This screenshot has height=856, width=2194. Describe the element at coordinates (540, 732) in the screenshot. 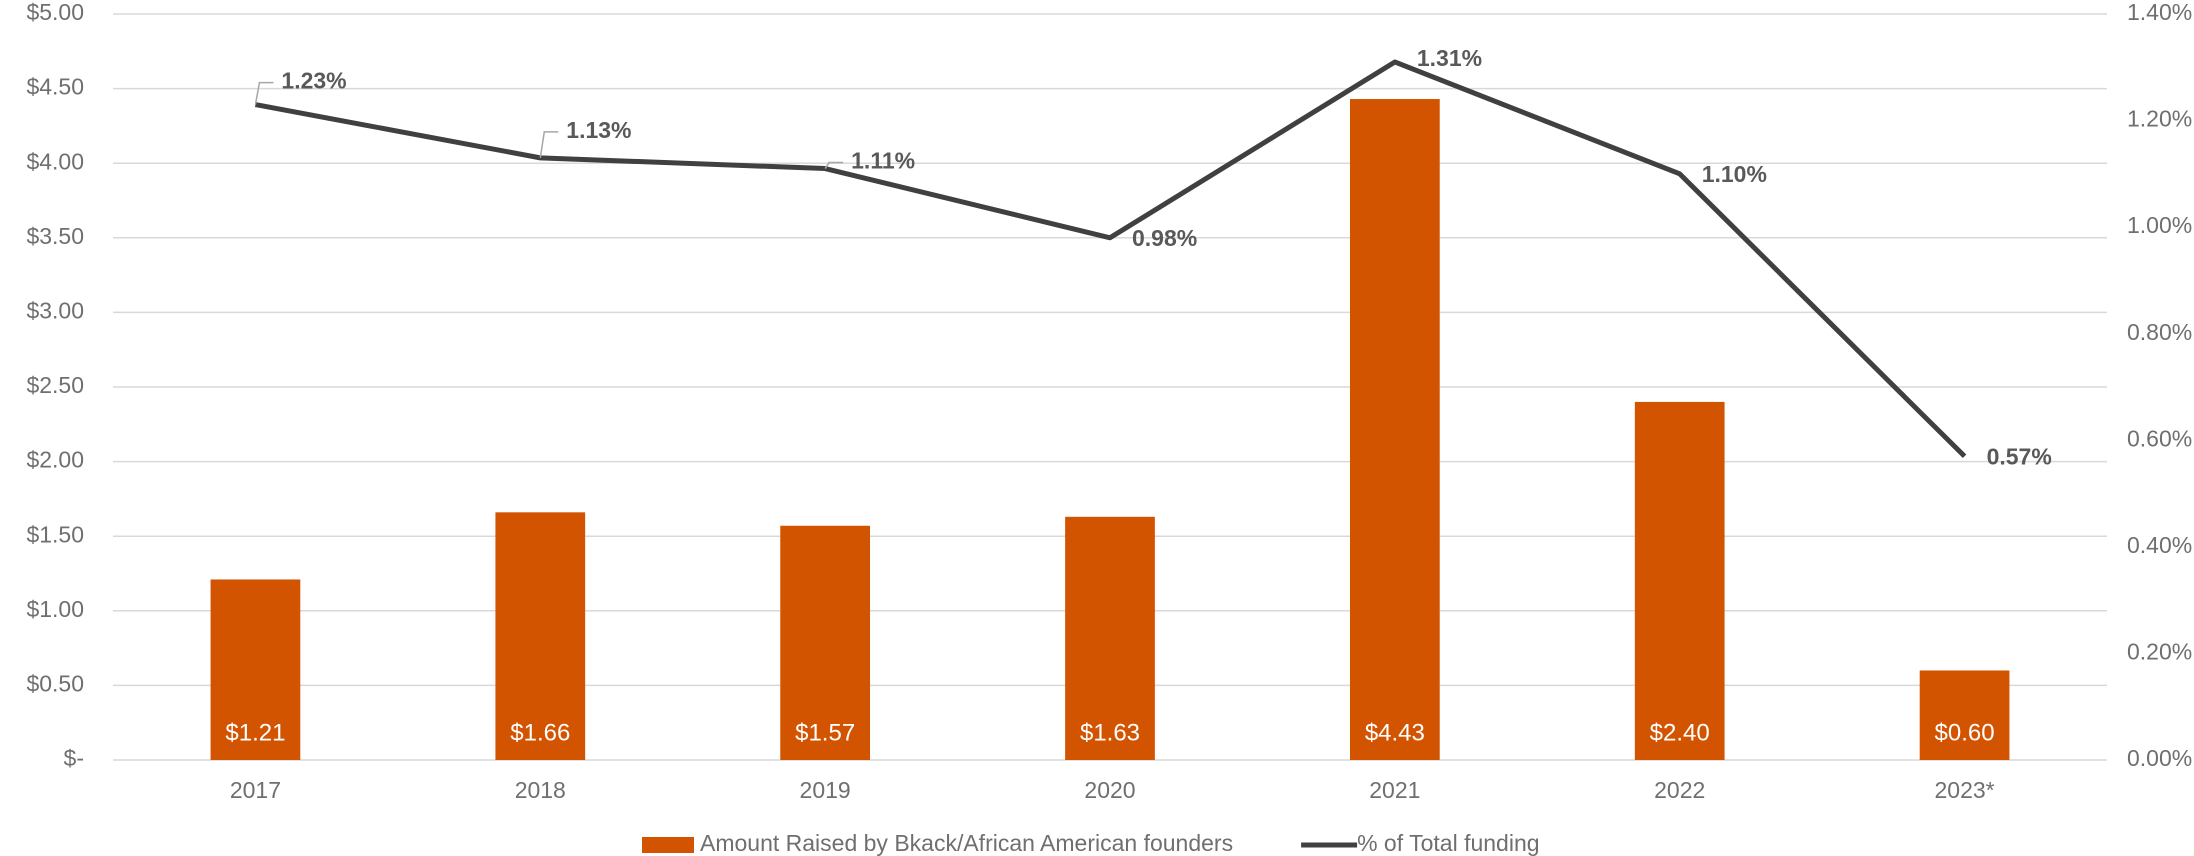

I see `bar-value-label: $1.66` at that location.